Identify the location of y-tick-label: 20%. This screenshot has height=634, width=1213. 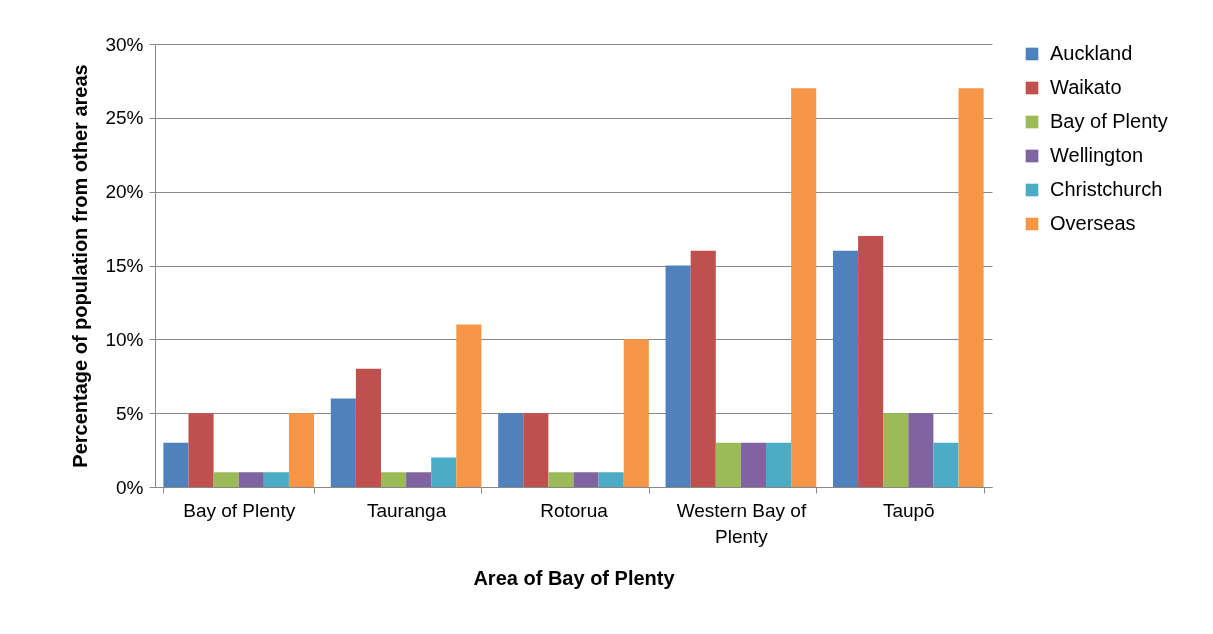
(124, 192).